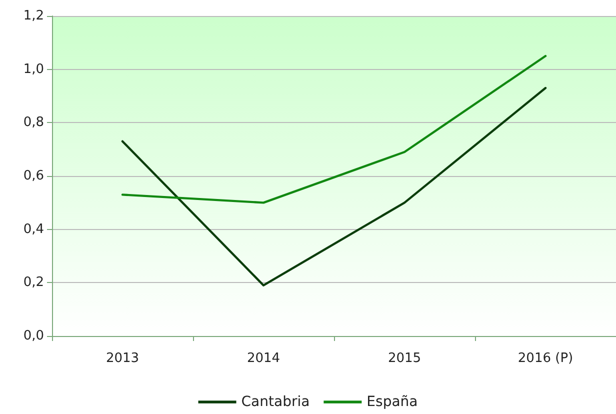  I want to click on y-tick-label: 0,2, so click(33, 282).